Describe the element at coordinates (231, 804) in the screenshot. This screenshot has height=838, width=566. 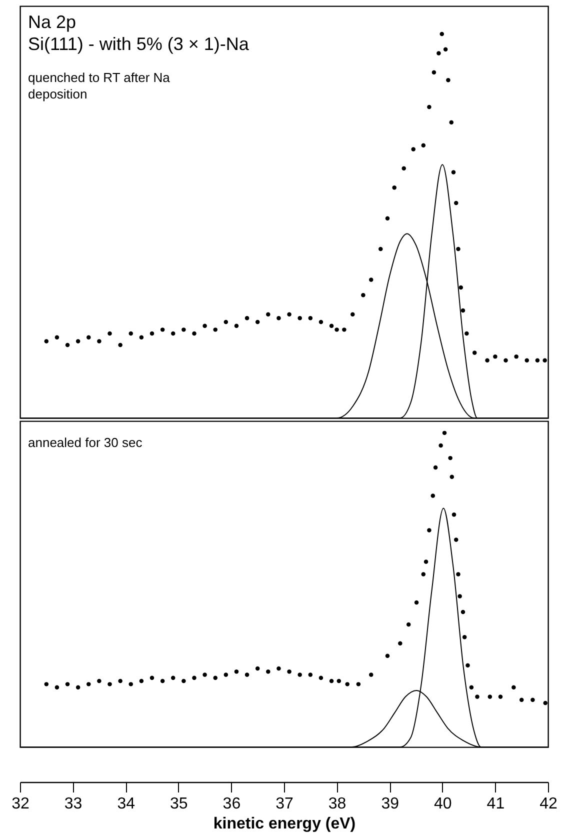
I see `x-tick-label: 36` at that location.